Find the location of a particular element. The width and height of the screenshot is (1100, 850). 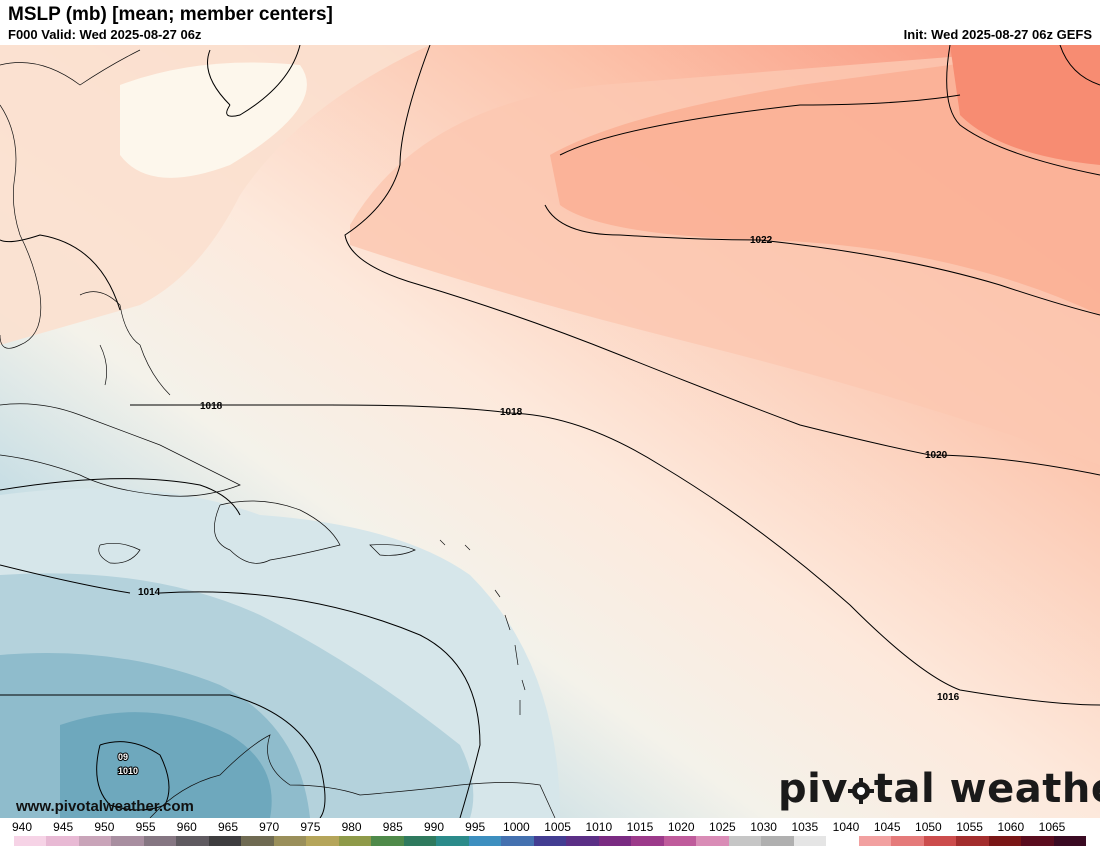

website-watermark: www.pivotalweather.com is located at coordinates (105, 806).